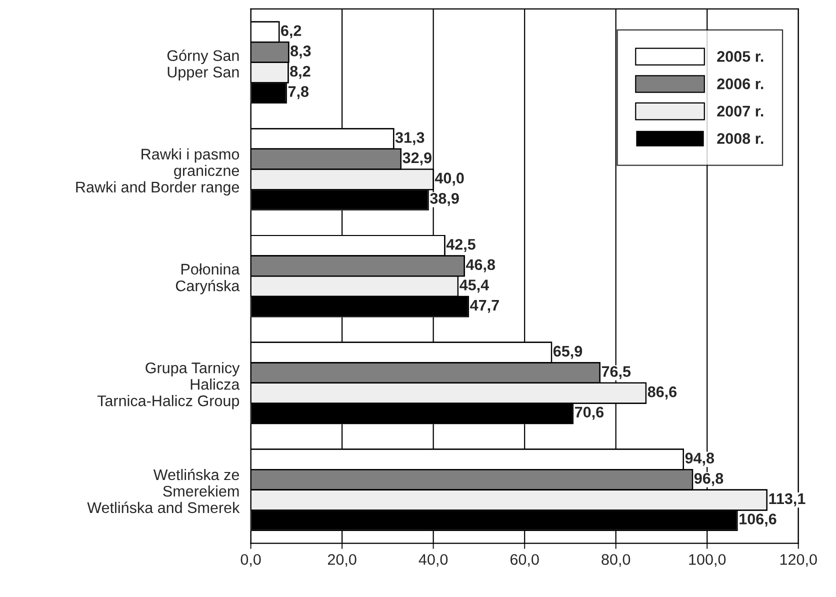 The width and height of the screenshot is (836, 597). I want to click on data-label: 6,2, so click(291, 31).